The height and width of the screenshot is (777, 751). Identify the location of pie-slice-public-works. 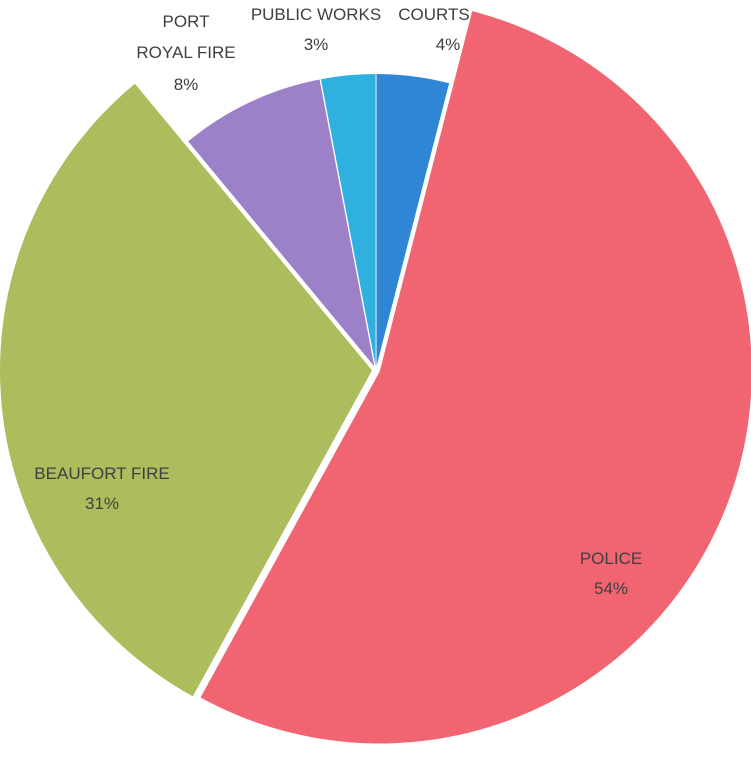
(348, 220).